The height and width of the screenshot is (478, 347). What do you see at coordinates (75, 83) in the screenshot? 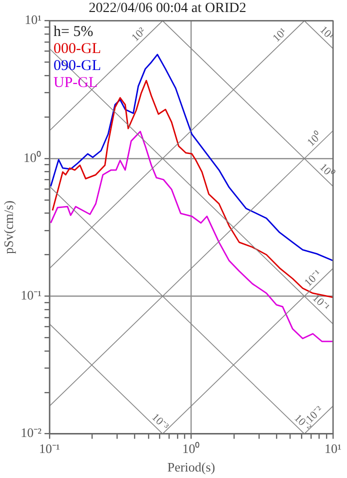
I see `text: UP-GL` at bounding box center [75, 83].